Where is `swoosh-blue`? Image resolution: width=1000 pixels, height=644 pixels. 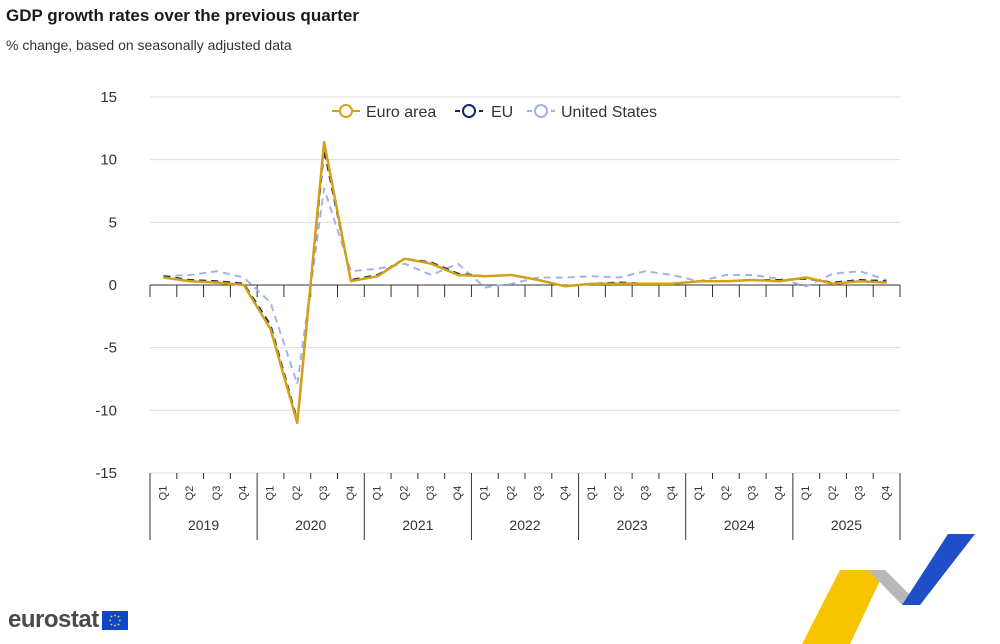 swoosh-blue is located at coordinates (938, 569).